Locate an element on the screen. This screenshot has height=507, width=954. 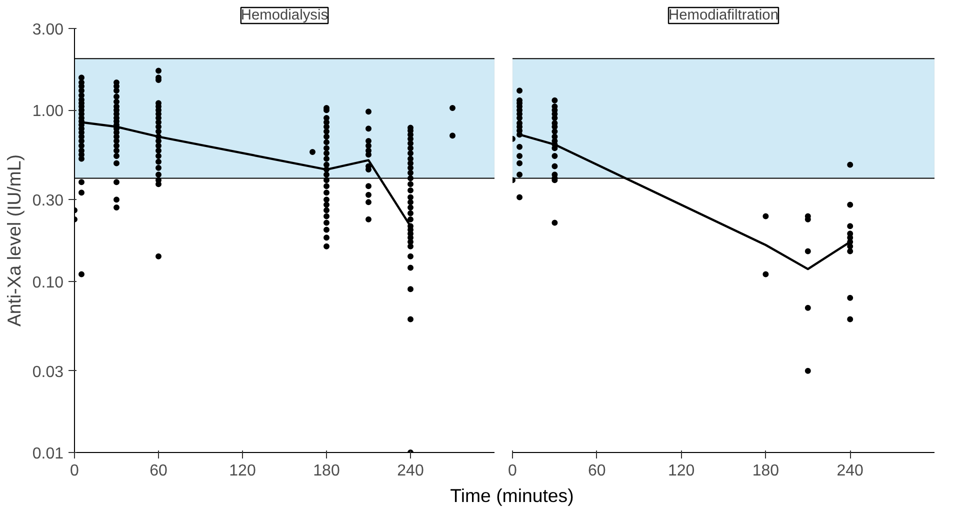
y-tick-label: 1.00 is located at coordinates (48, 111).